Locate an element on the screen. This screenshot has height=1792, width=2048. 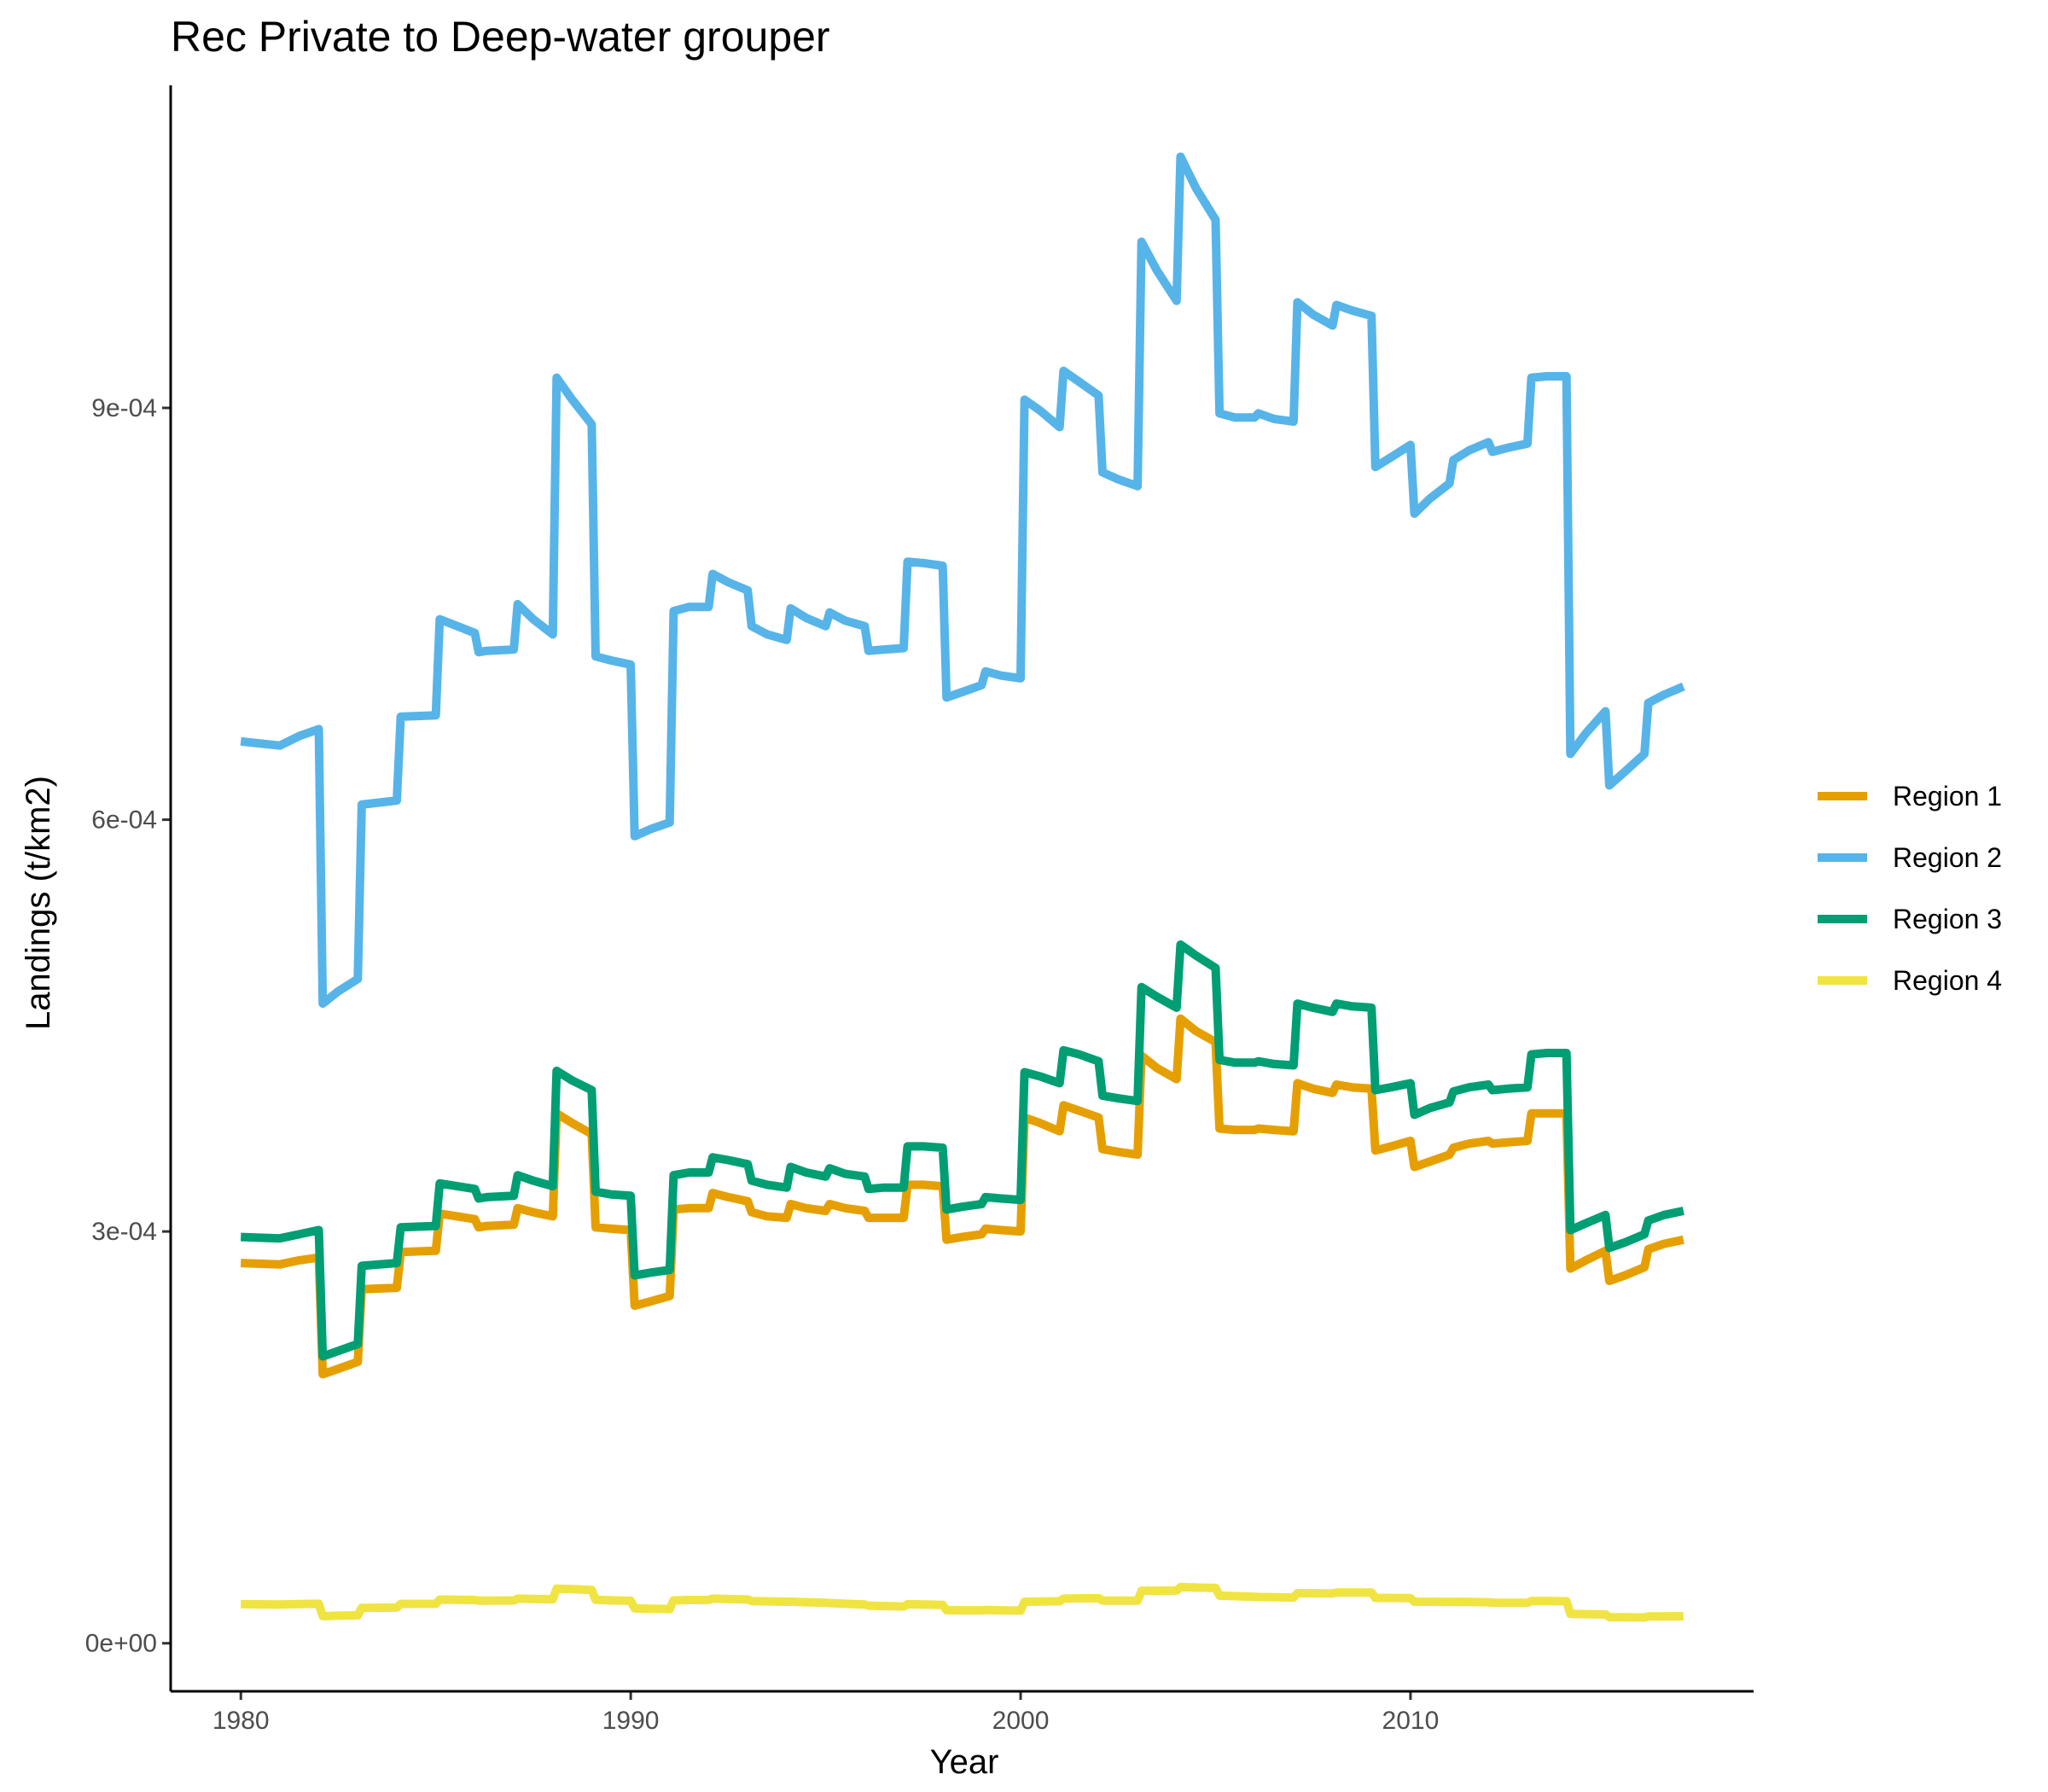
x-tick-label: 1990 is located at coordinates (631, 1721).